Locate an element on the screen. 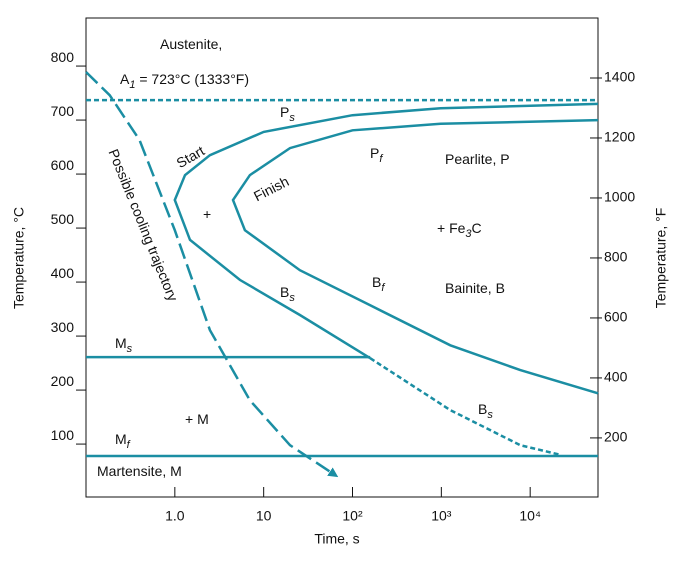  annotation-text: Possible cooling trajectory is located at coordinates (144, 225).